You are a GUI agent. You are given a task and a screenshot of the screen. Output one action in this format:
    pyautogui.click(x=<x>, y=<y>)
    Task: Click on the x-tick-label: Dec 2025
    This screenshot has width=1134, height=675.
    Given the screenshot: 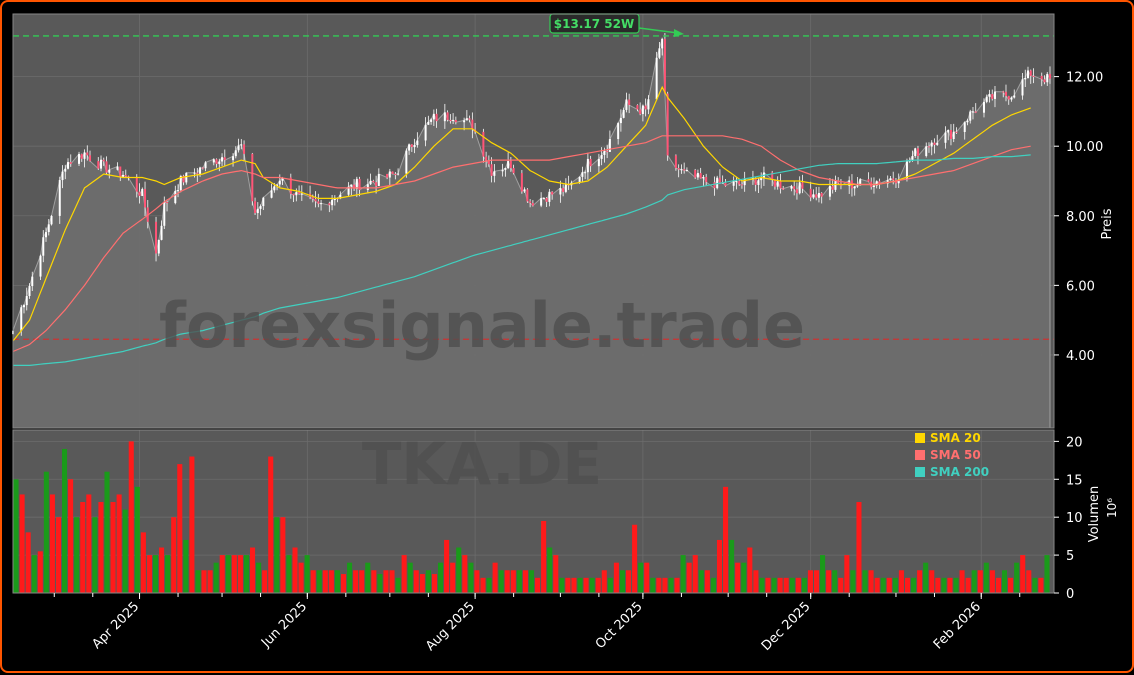 What is the action you would take?
    pyautogui.click(x=786, y=626)
    